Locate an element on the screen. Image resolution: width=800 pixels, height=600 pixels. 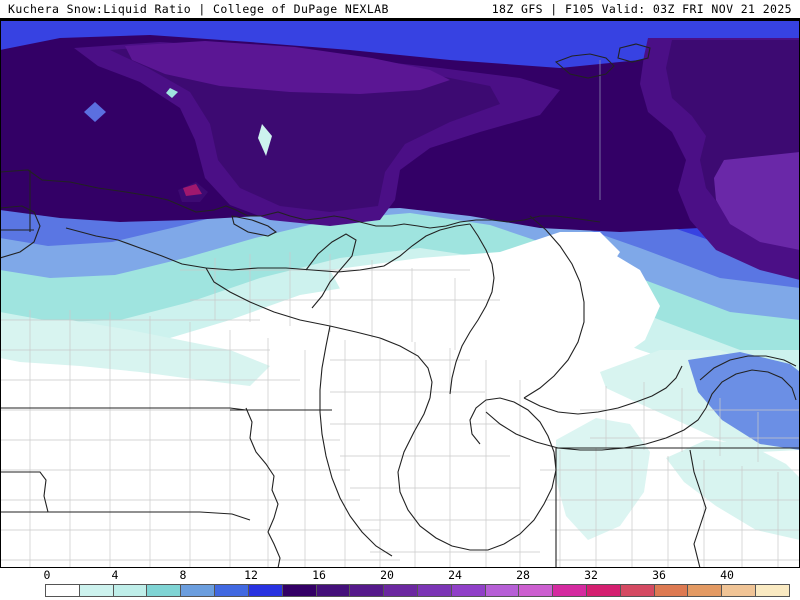
inset-lavender-diamond is located at coordinates (95, 112).